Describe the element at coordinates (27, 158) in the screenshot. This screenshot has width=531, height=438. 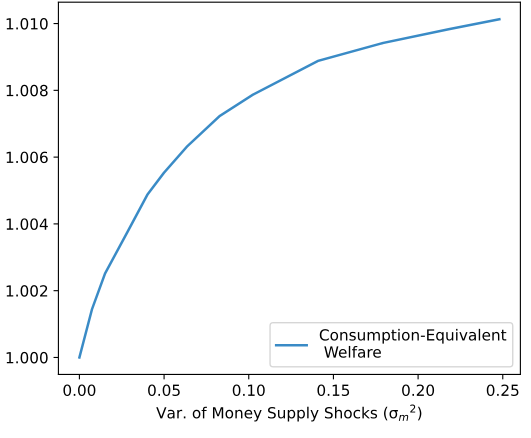
I see `y-tick-label: 1.006` at that location.